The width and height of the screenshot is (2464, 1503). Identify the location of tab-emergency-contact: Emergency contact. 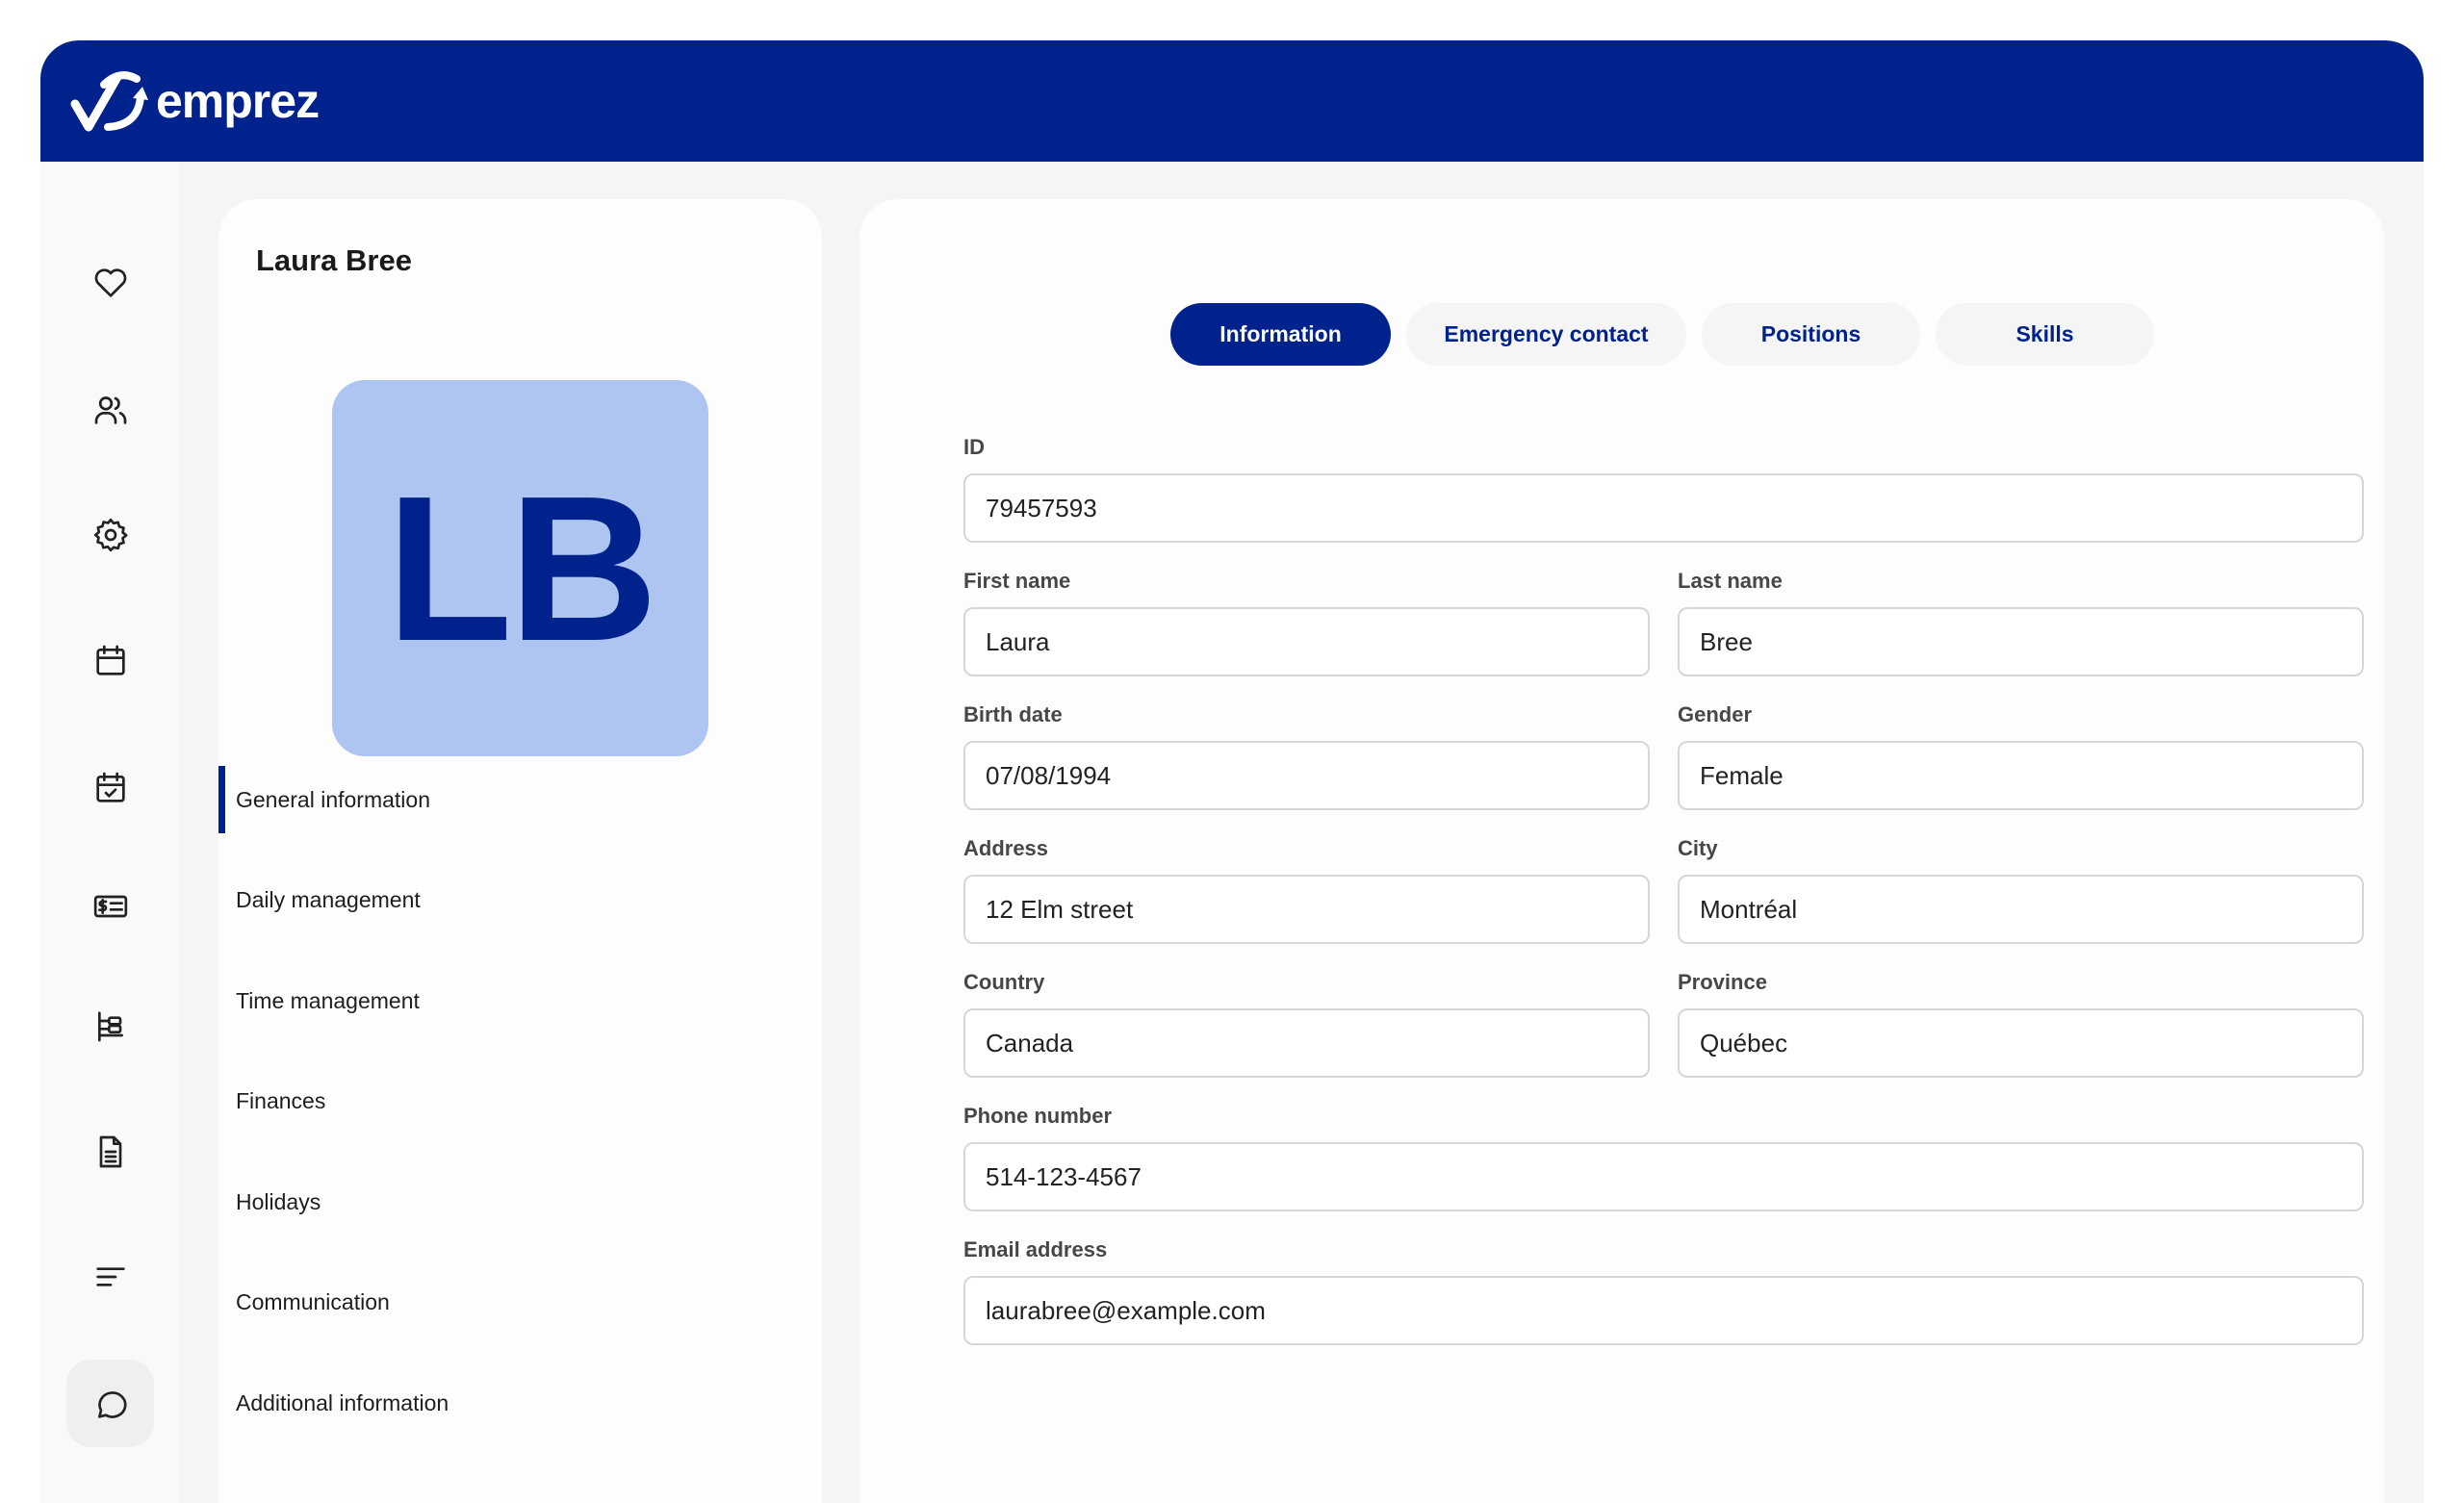
(1546, 334).